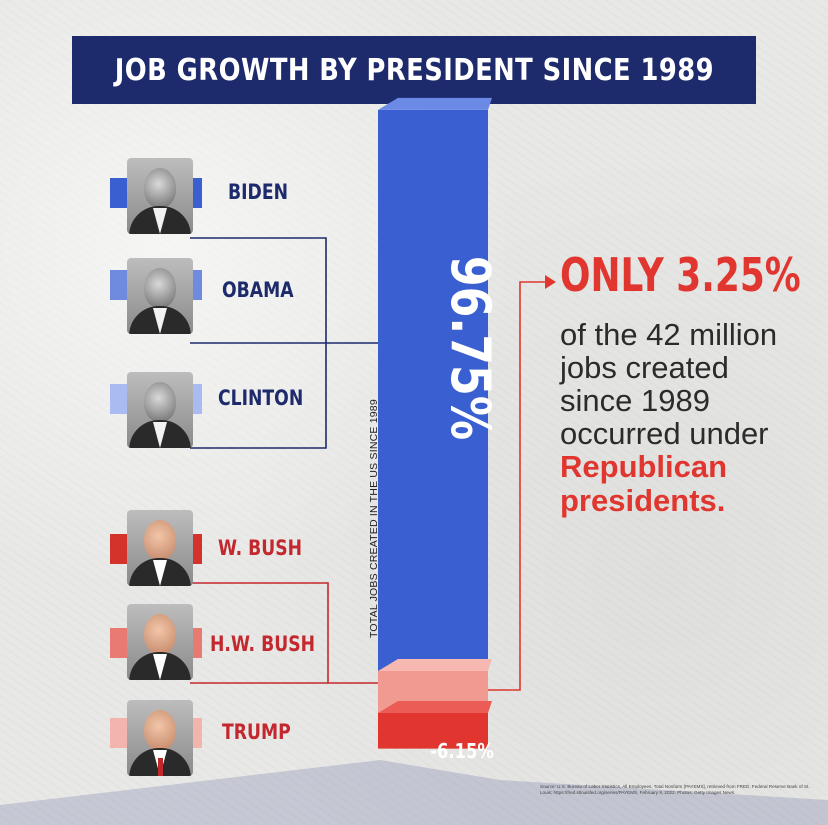  I want to click on y-axis-label: TOTAL JOBS CREATED IN THE US SINCE 1989, so click(374, 518).